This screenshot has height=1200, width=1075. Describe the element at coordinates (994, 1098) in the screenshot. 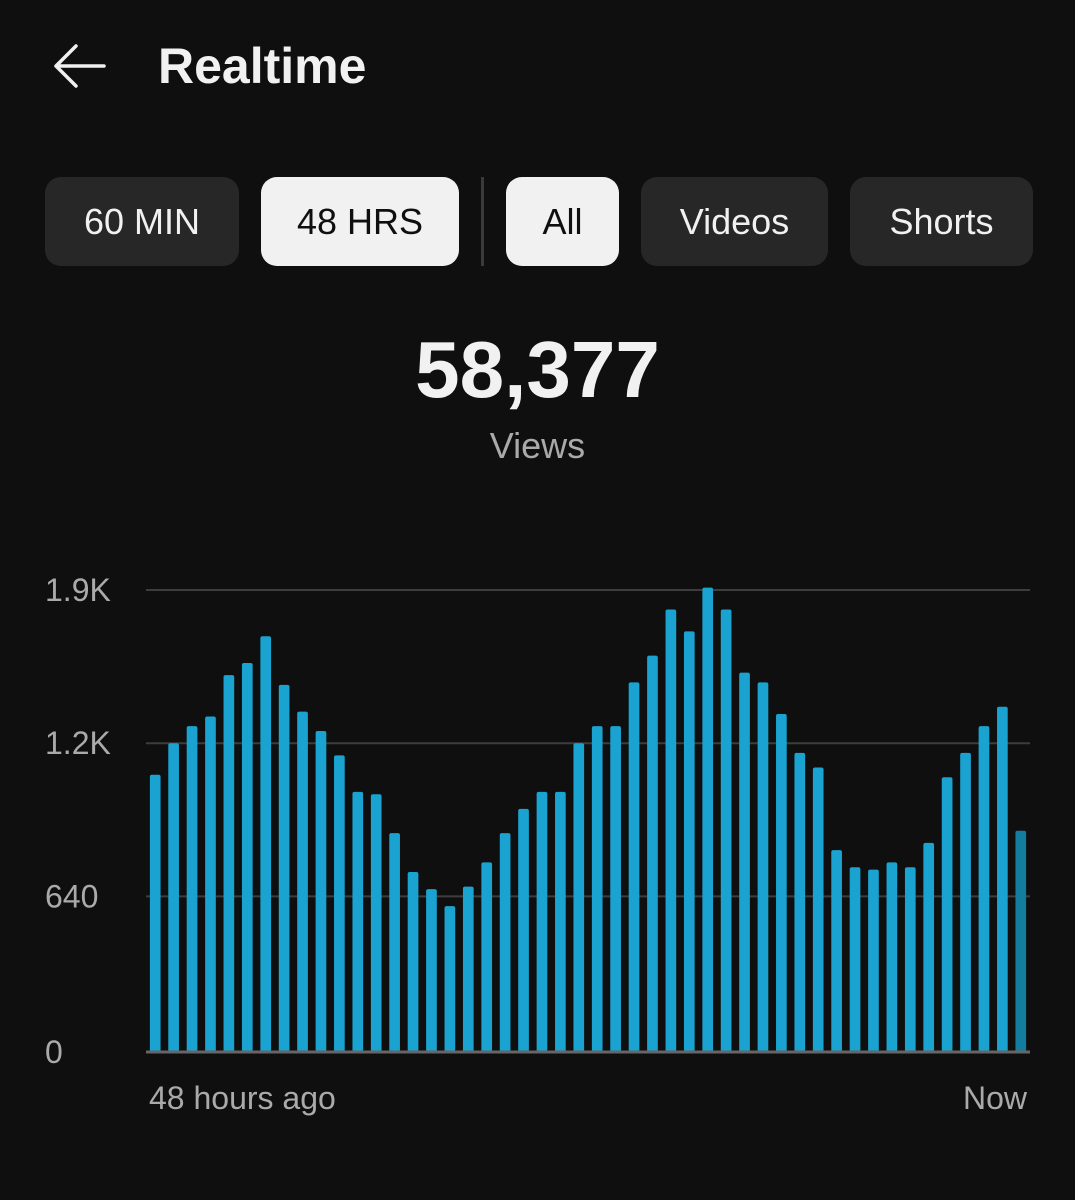

I see `x-axis-end-label: Now` at that location.